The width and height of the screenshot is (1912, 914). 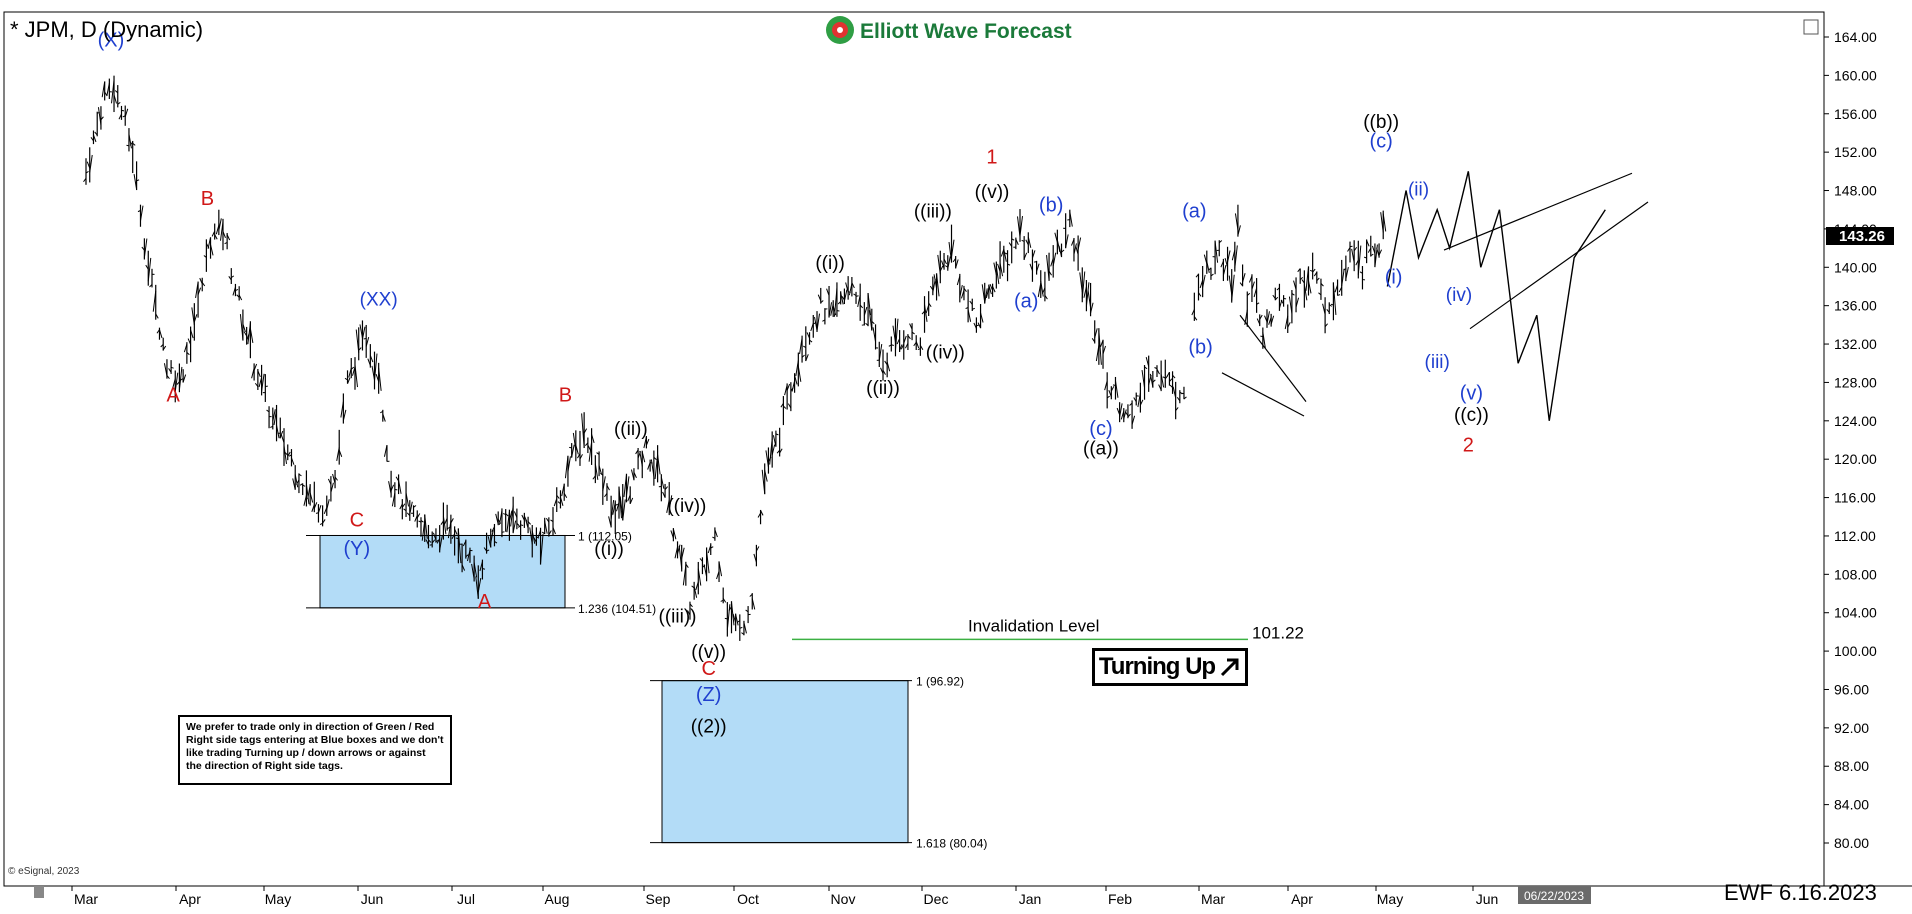 I want to click on y-tick-label: 96.00, so click(x=1851, y=689).